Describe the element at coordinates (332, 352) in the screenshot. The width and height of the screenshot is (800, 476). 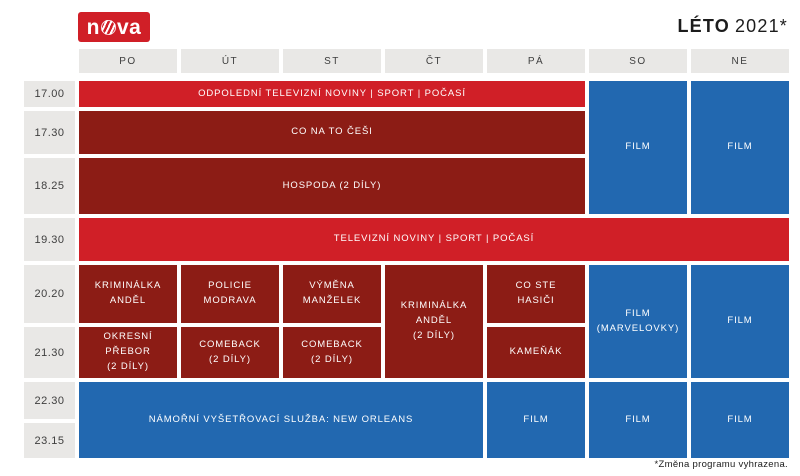
I see `cell-comeback-st: COMEBACK (2 DÍLY)` at that location.